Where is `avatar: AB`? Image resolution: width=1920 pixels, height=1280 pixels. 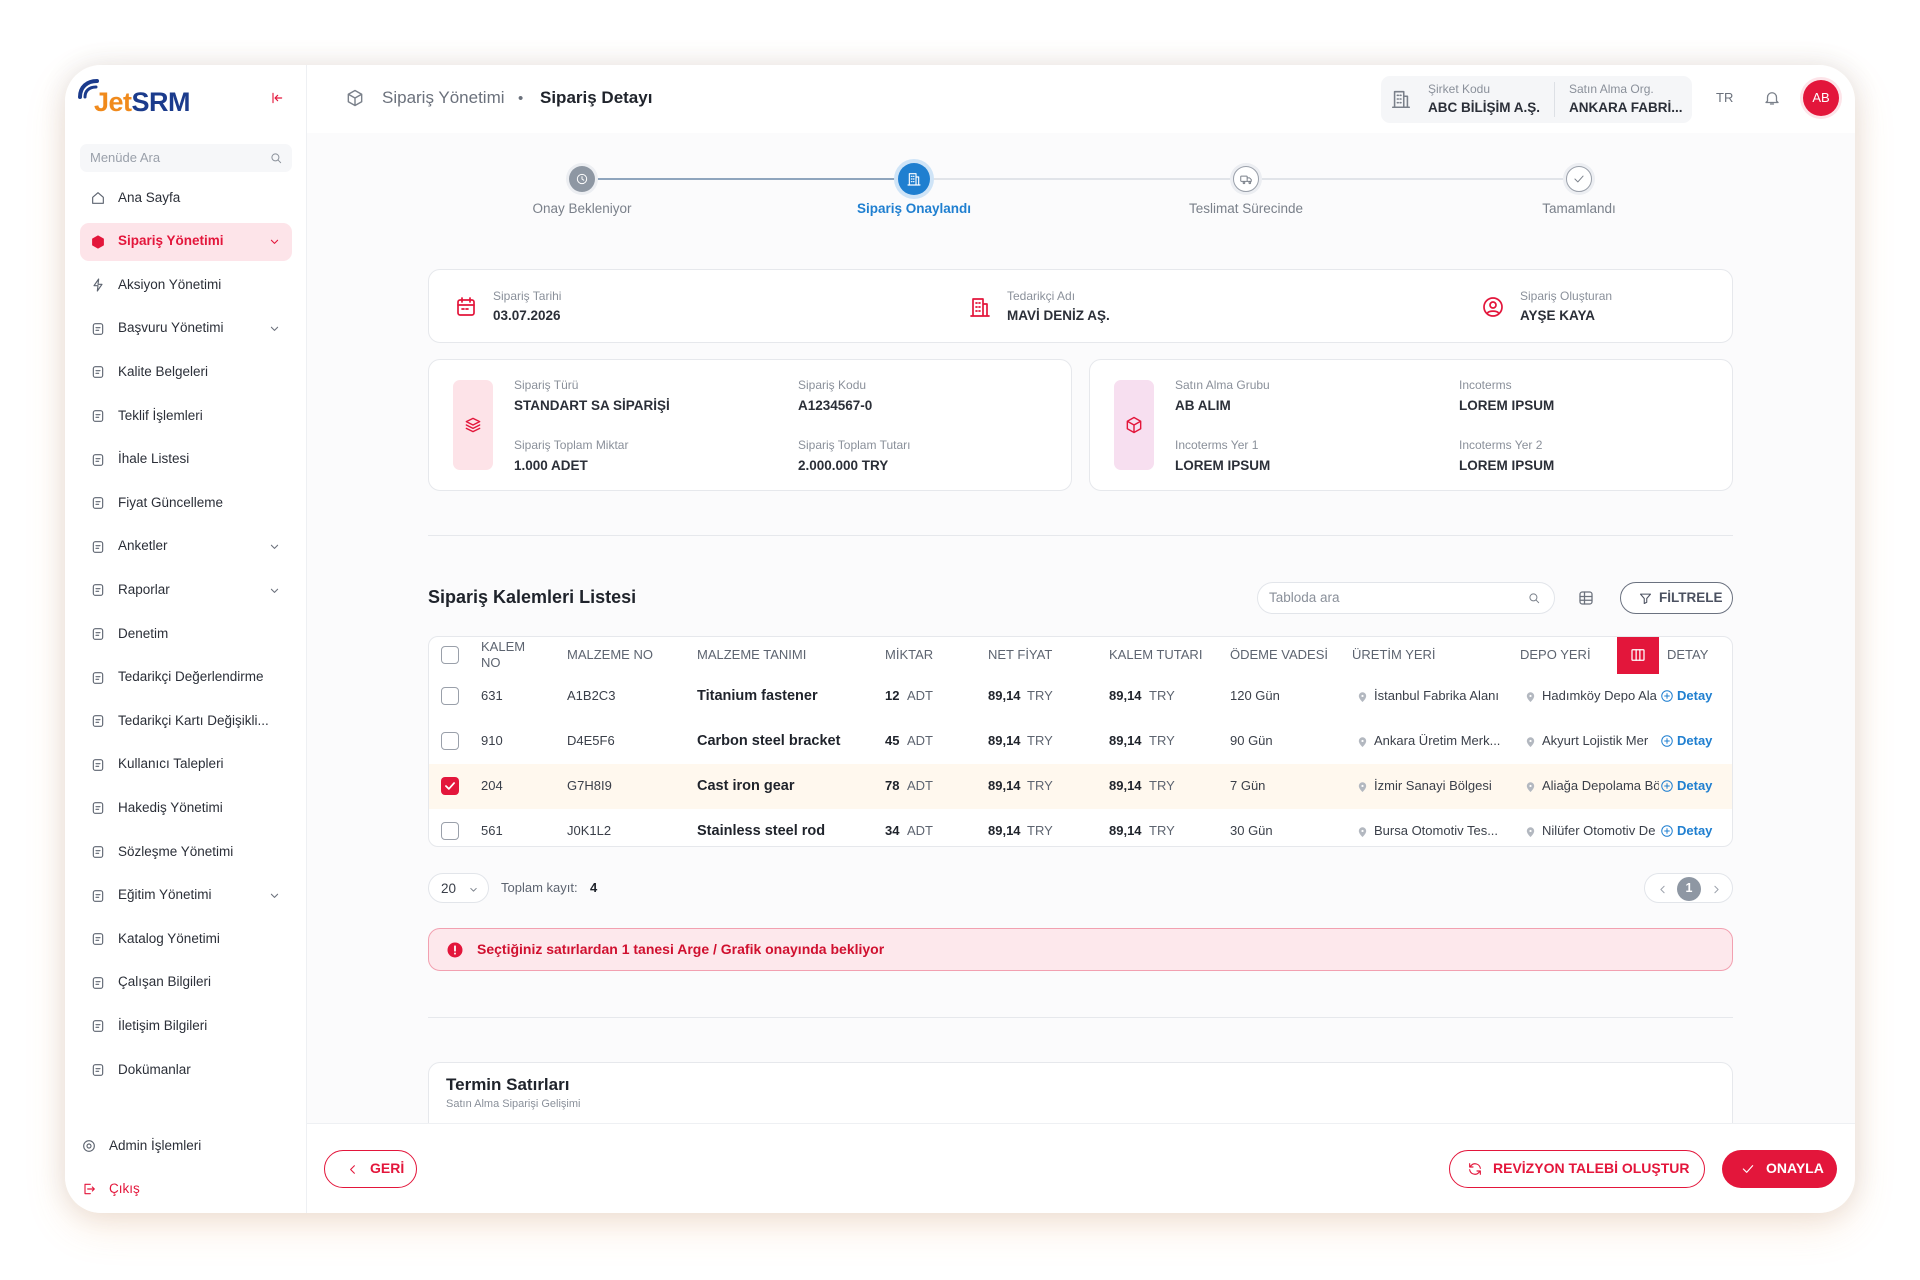 avatar: AB is located at coordinates (1821, 98).